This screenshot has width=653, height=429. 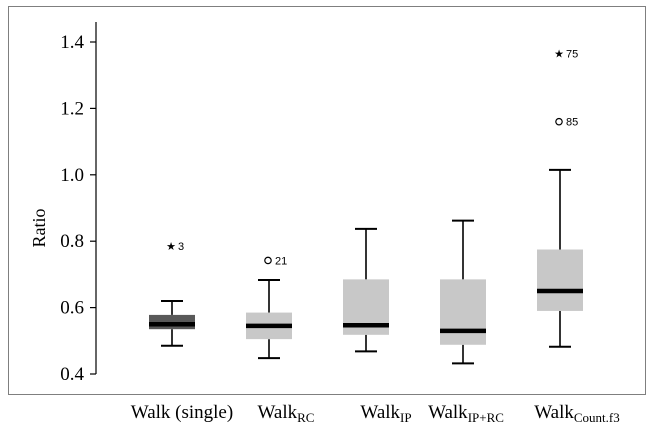 I want to click on x-category-label: WalkRC, so click(x=286, y=413).